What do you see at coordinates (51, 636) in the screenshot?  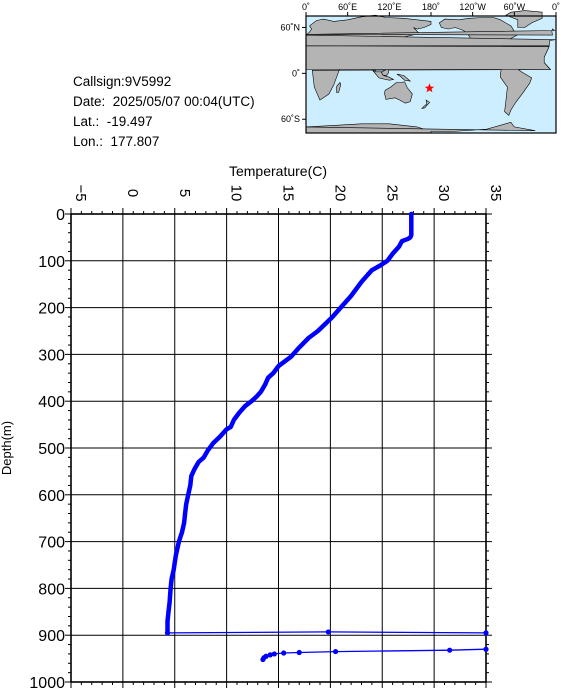 I see `y-tick-label: 900` at bounding box center [51, 636].